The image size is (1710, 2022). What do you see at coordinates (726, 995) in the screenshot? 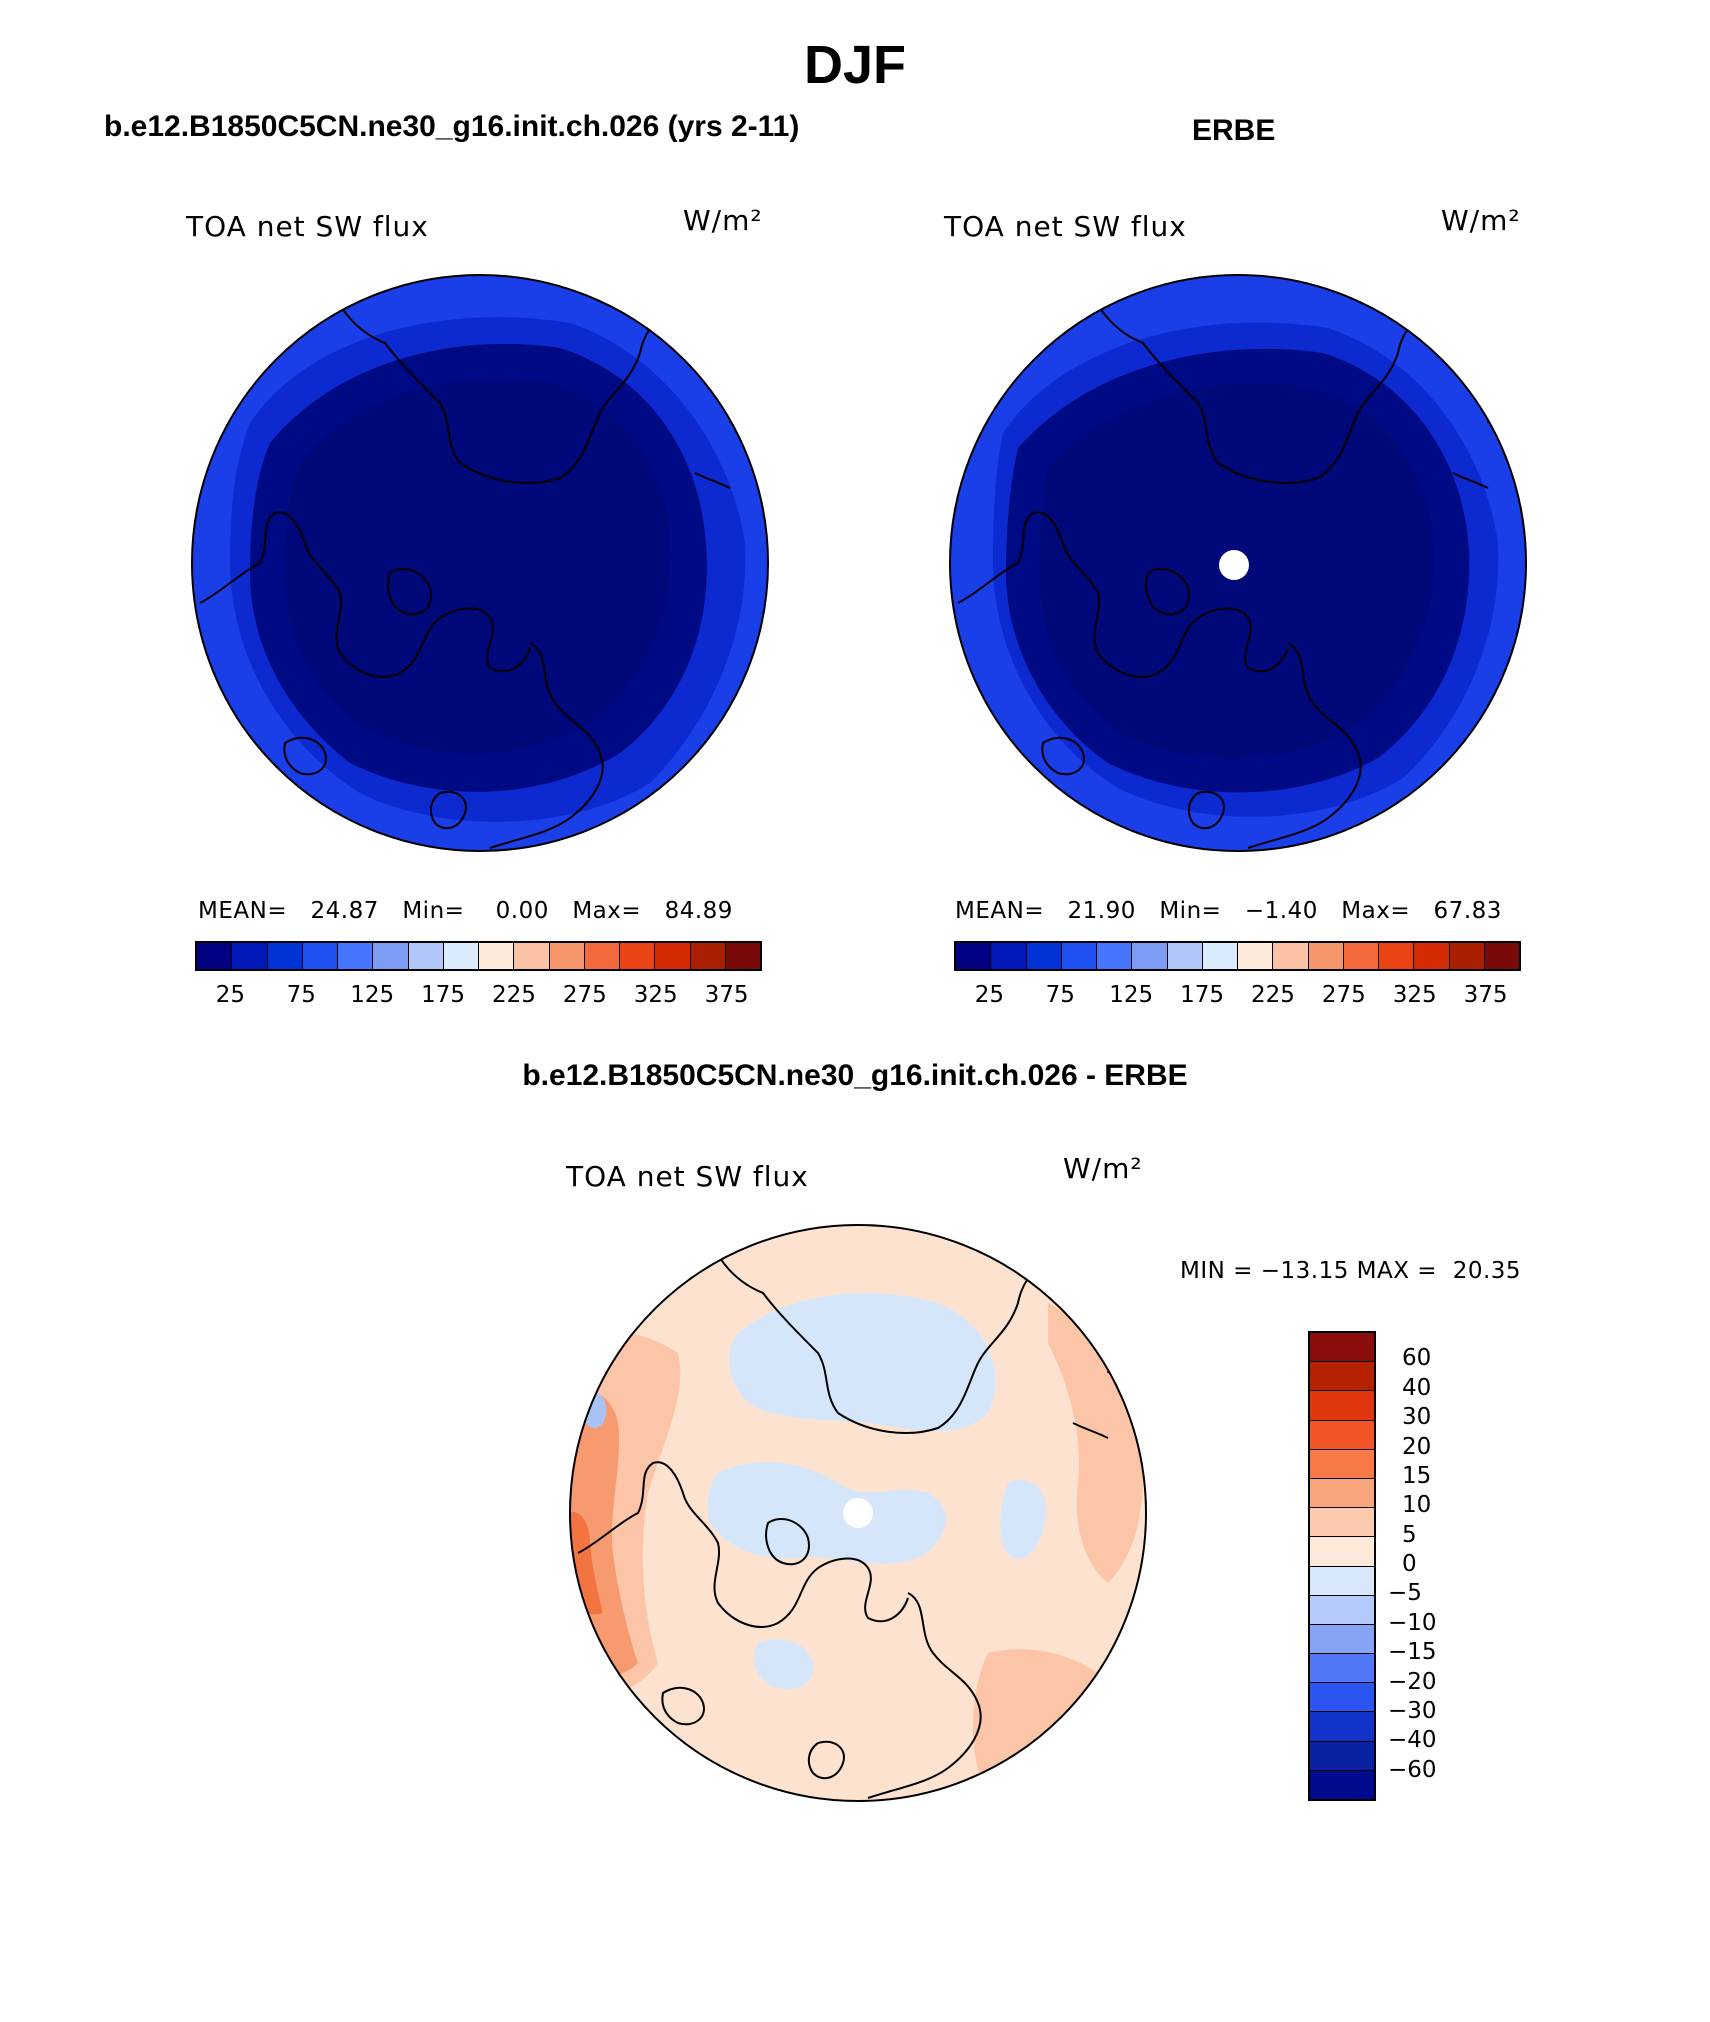
I see `model-colorbar-tick: 375` at bounding box center [726, 995].